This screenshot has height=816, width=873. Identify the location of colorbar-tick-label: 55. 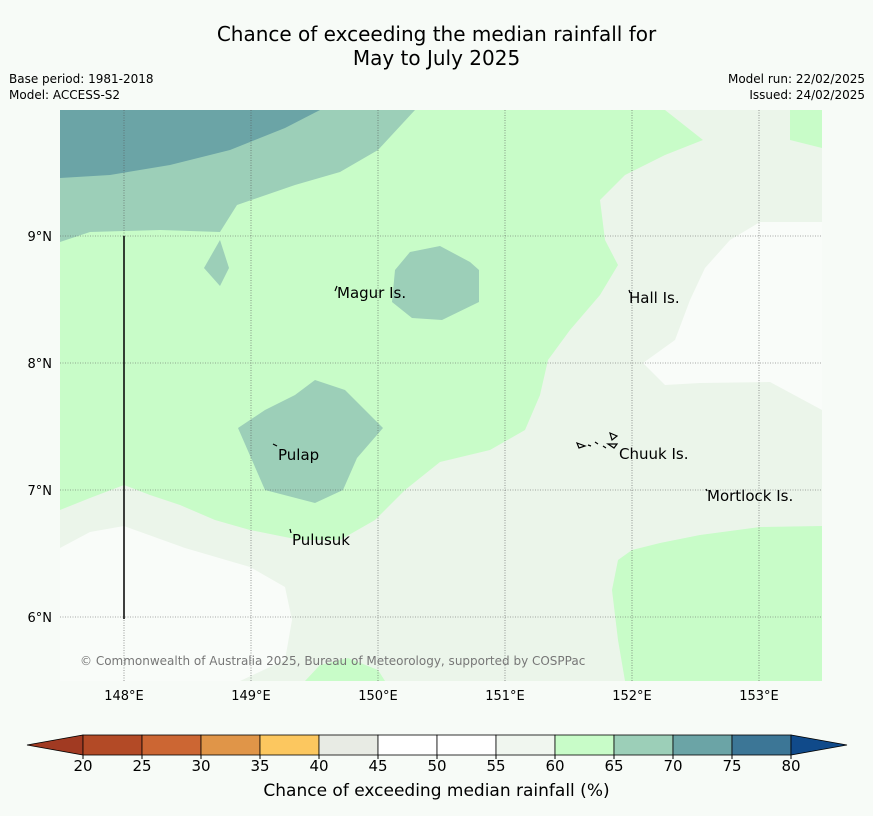
(495, 766).